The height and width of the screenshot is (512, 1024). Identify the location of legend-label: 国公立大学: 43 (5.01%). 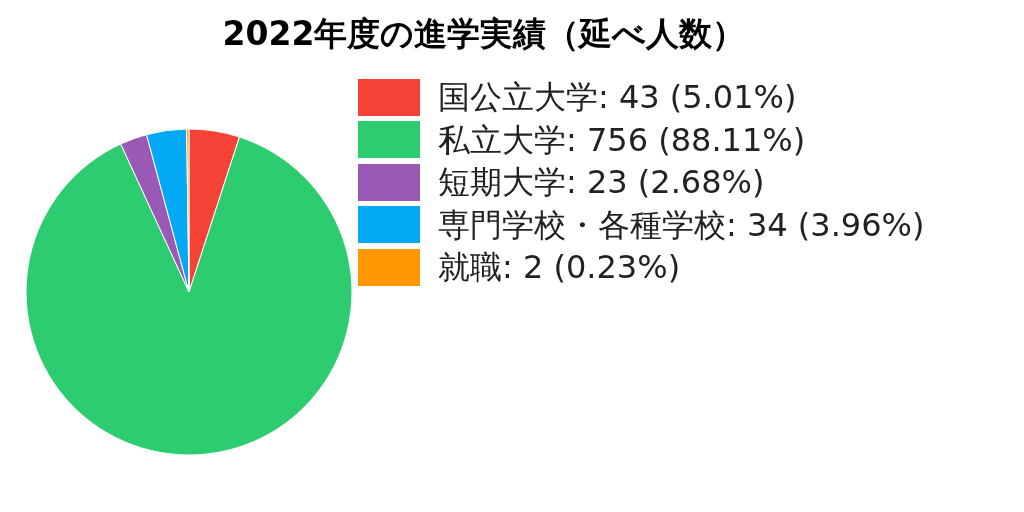
(617, 97).